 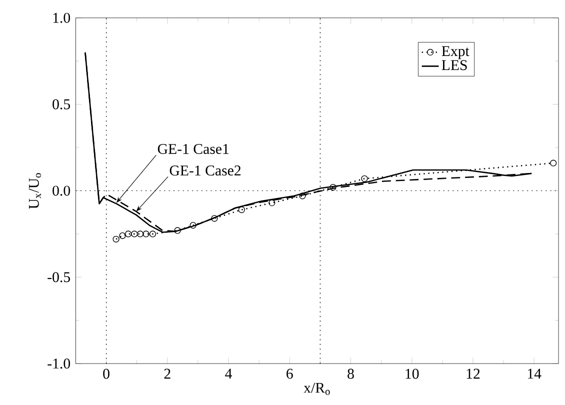 I want to click on y-tick-label: -1.0, so click(x=59, y=363).